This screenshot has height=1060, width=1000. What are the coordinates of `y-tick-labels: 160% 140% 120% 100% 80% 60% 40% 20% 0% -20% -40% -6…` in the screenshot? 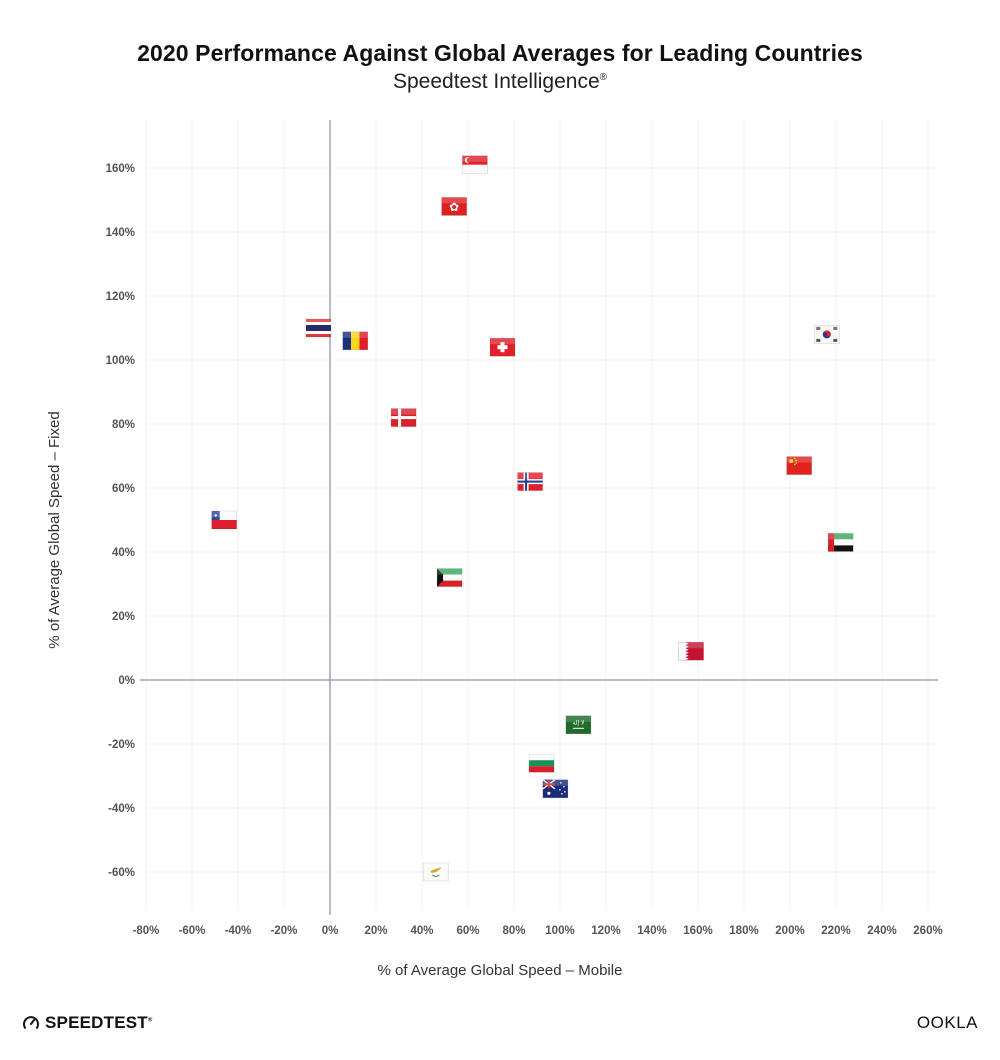 It's located at (120, 521).